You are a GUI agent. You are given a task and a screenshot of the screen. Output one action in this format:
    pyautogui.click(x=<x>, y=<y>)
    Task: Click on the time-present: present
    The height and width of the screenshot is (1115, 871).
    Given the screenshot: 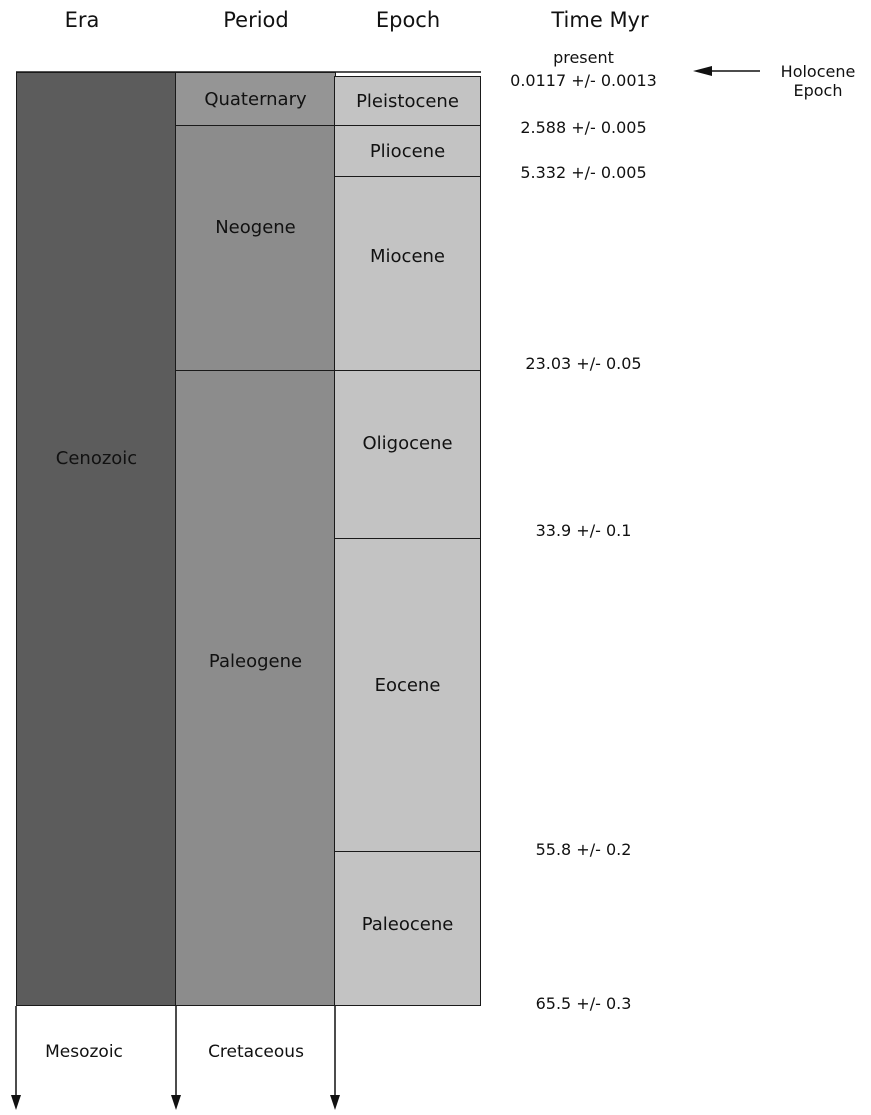 What is the action you would take?
    pyautogui.click(x=583, y=57)
    